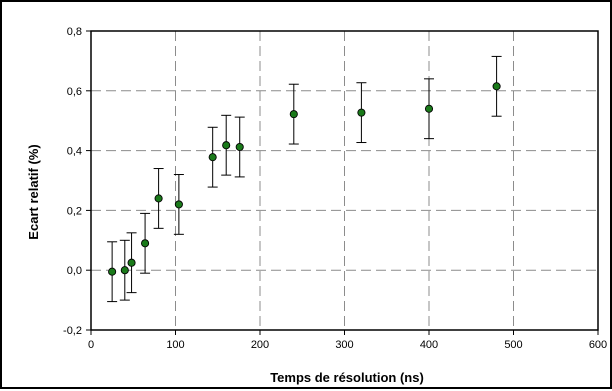  What do you see at coordinates (74, 92) in the screenshot?
I see `y-tick-label: 0,6` at bounding box center [74, 92].